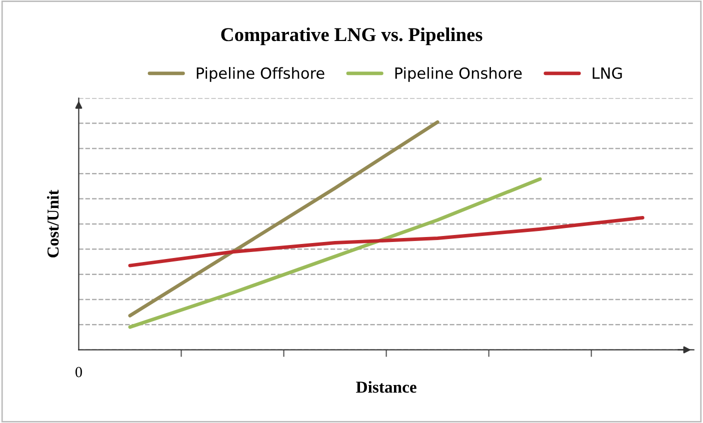 This screenshot has height=423, width=703. What do you see at coordinates (260, 74) in the screenshot?
I see `legend-label: Pipeline Offshore` at bounding box center [260, 74].